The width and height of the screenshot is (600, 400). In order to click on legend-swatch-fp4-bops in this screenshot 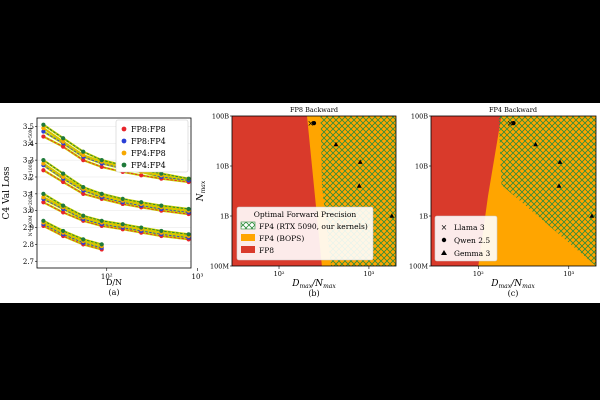, I will do `click(248, 237)`.